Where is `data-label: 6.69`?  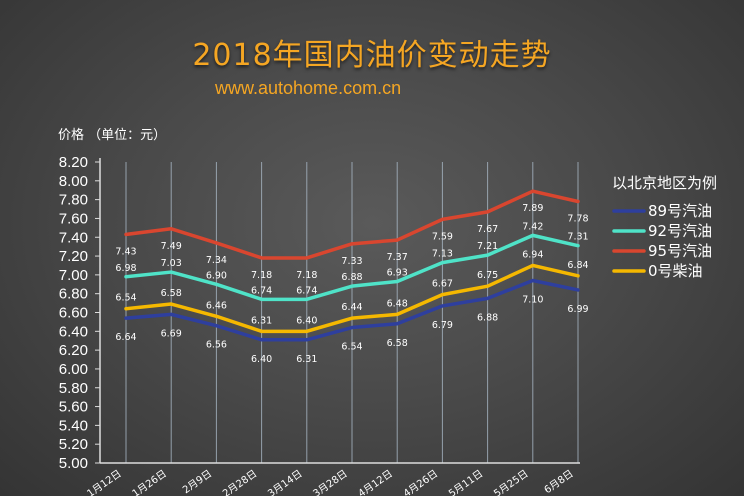 data-label: 6.69 is located at coordinates (171, 333).